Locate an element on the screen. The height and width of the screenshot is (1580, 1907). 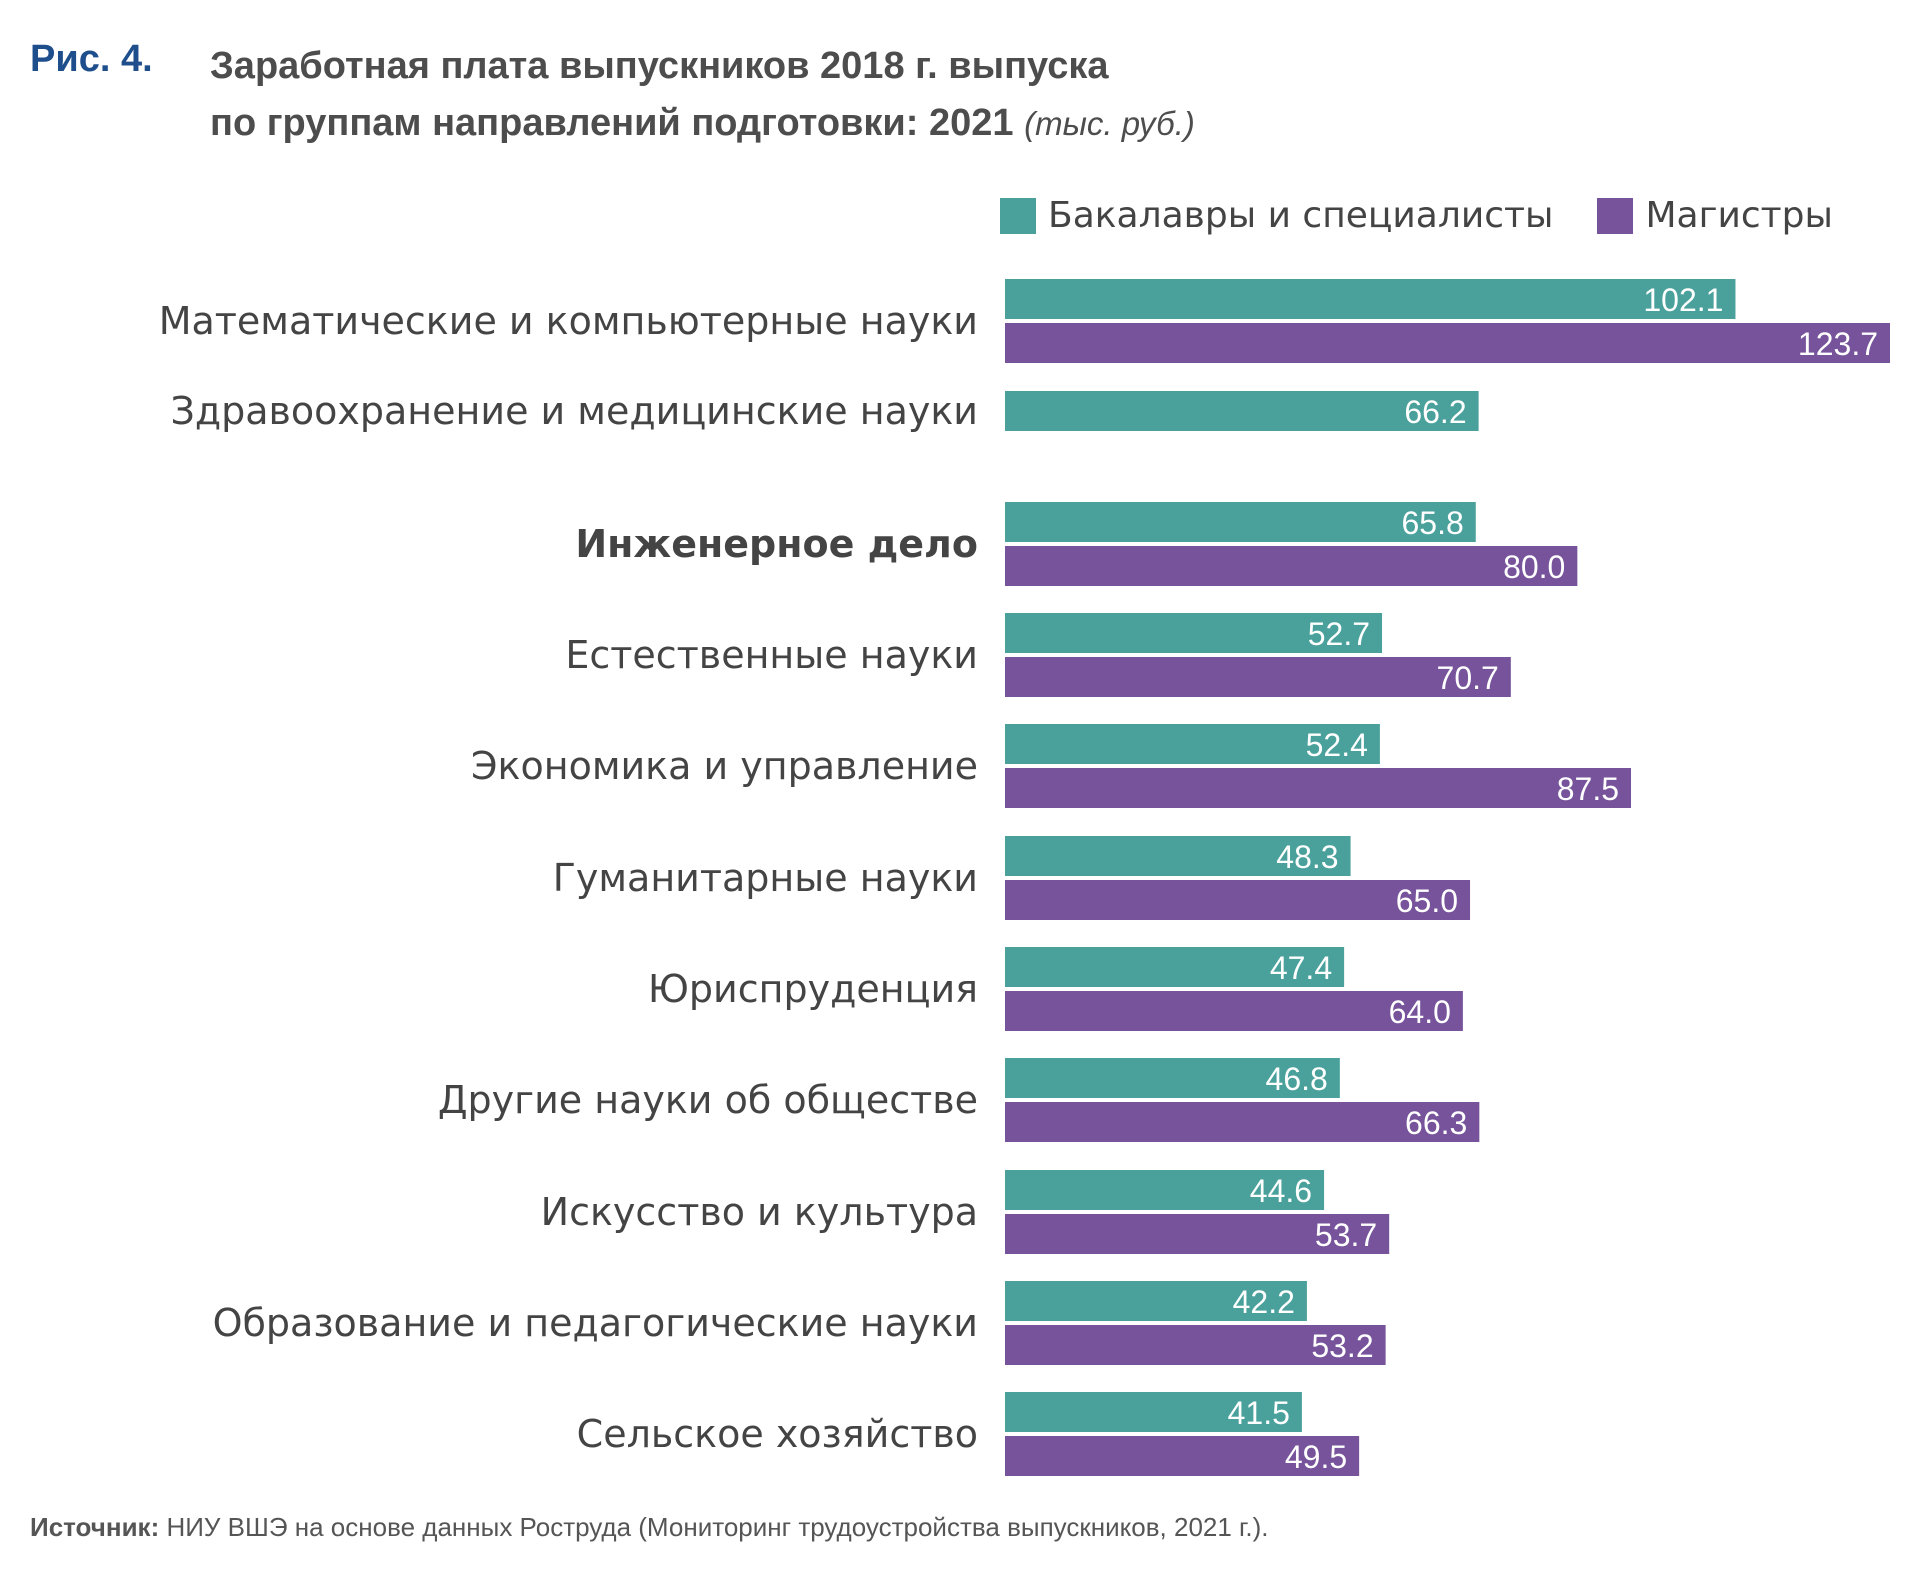
bar-value-label: 87.5 is located at coordinates (1588, 789).